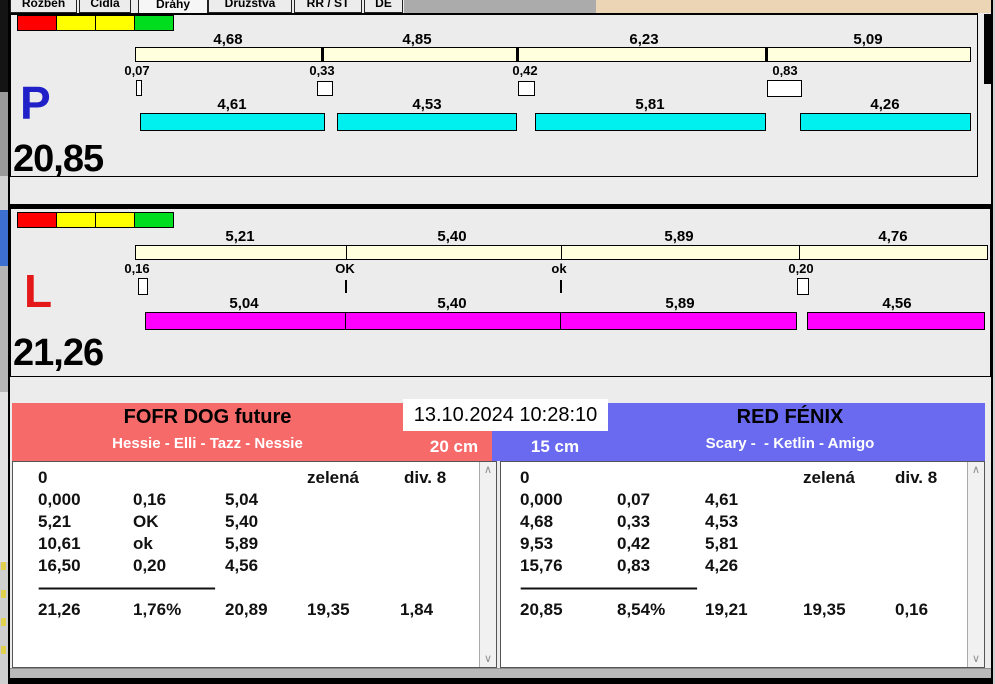 The image size is (995, 684). I want to click on split-time-label: 6,23, so click(644, 39).